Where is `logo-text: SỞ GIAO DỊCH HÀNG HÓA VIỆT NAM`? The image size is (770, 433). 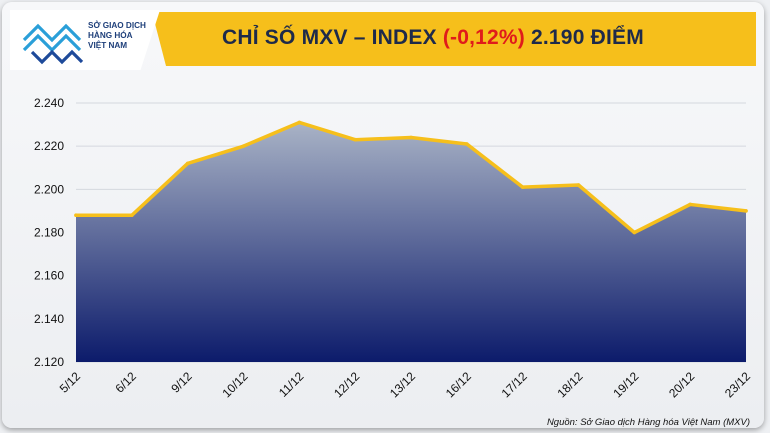
logo-text: SỞ GIAO DỊCH HÀNG HÓA VIỆT NAM is located at coordinates (128, 36).